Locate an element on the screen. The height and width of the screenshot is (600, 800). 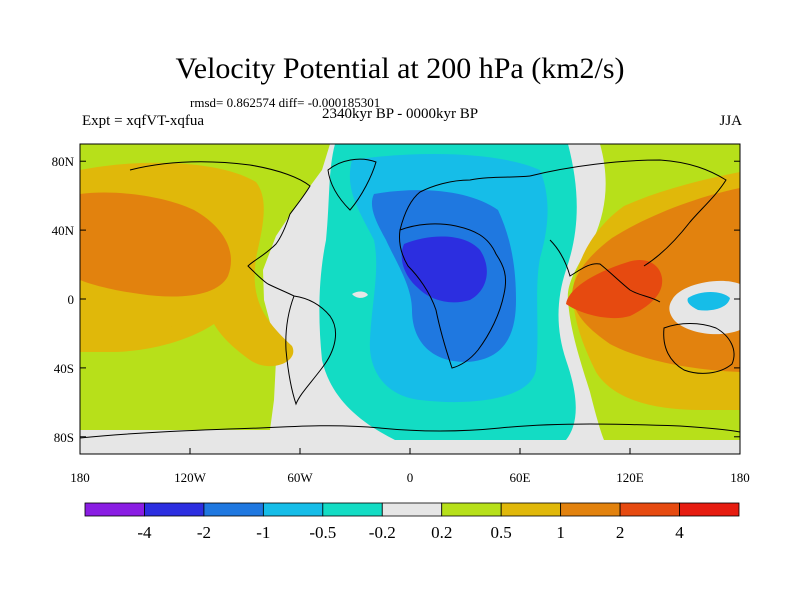
colorbar-label: -1 is located at coordinates (263, 532).